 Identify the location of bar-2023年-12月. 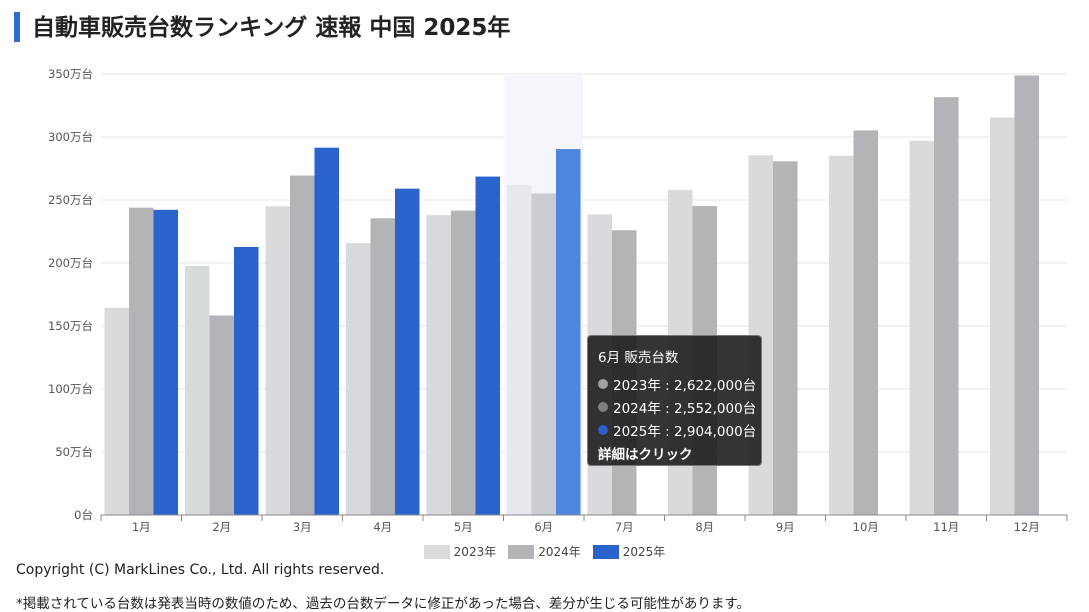
(1002, 316).